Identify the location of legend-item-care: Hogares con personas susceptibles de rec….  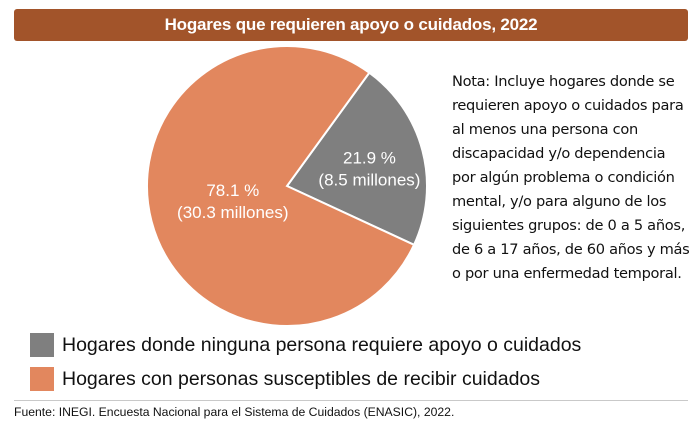
(305, 379).